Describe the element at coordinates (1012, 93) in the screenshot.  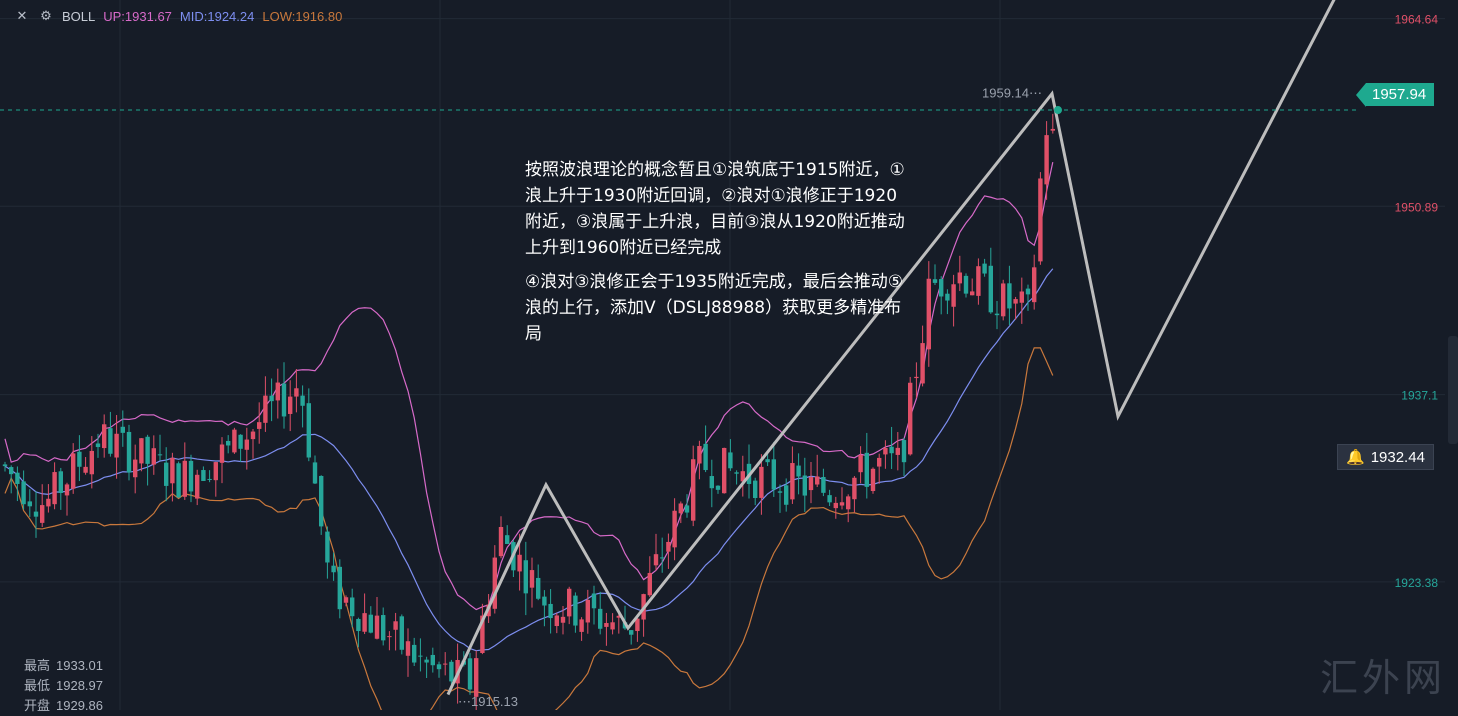
I see `peak-price-label: 1959.14⋯` at that location.